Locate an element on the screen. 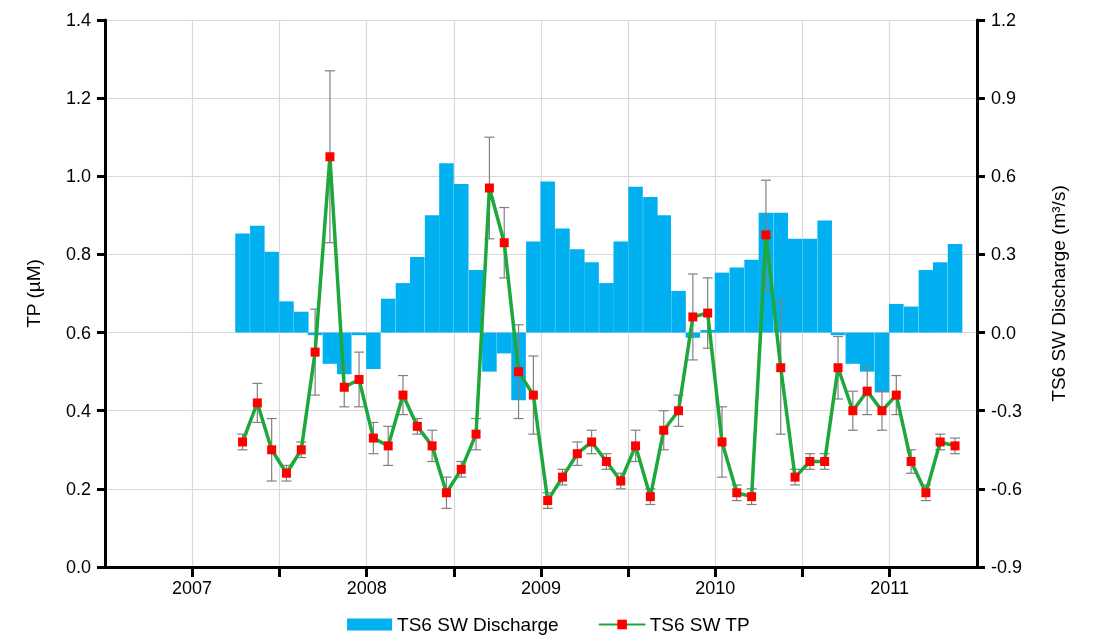 The height and width of the screenshot is (639, 1097). y-tick-label: 0.2 is located at coordinates (78, 488).